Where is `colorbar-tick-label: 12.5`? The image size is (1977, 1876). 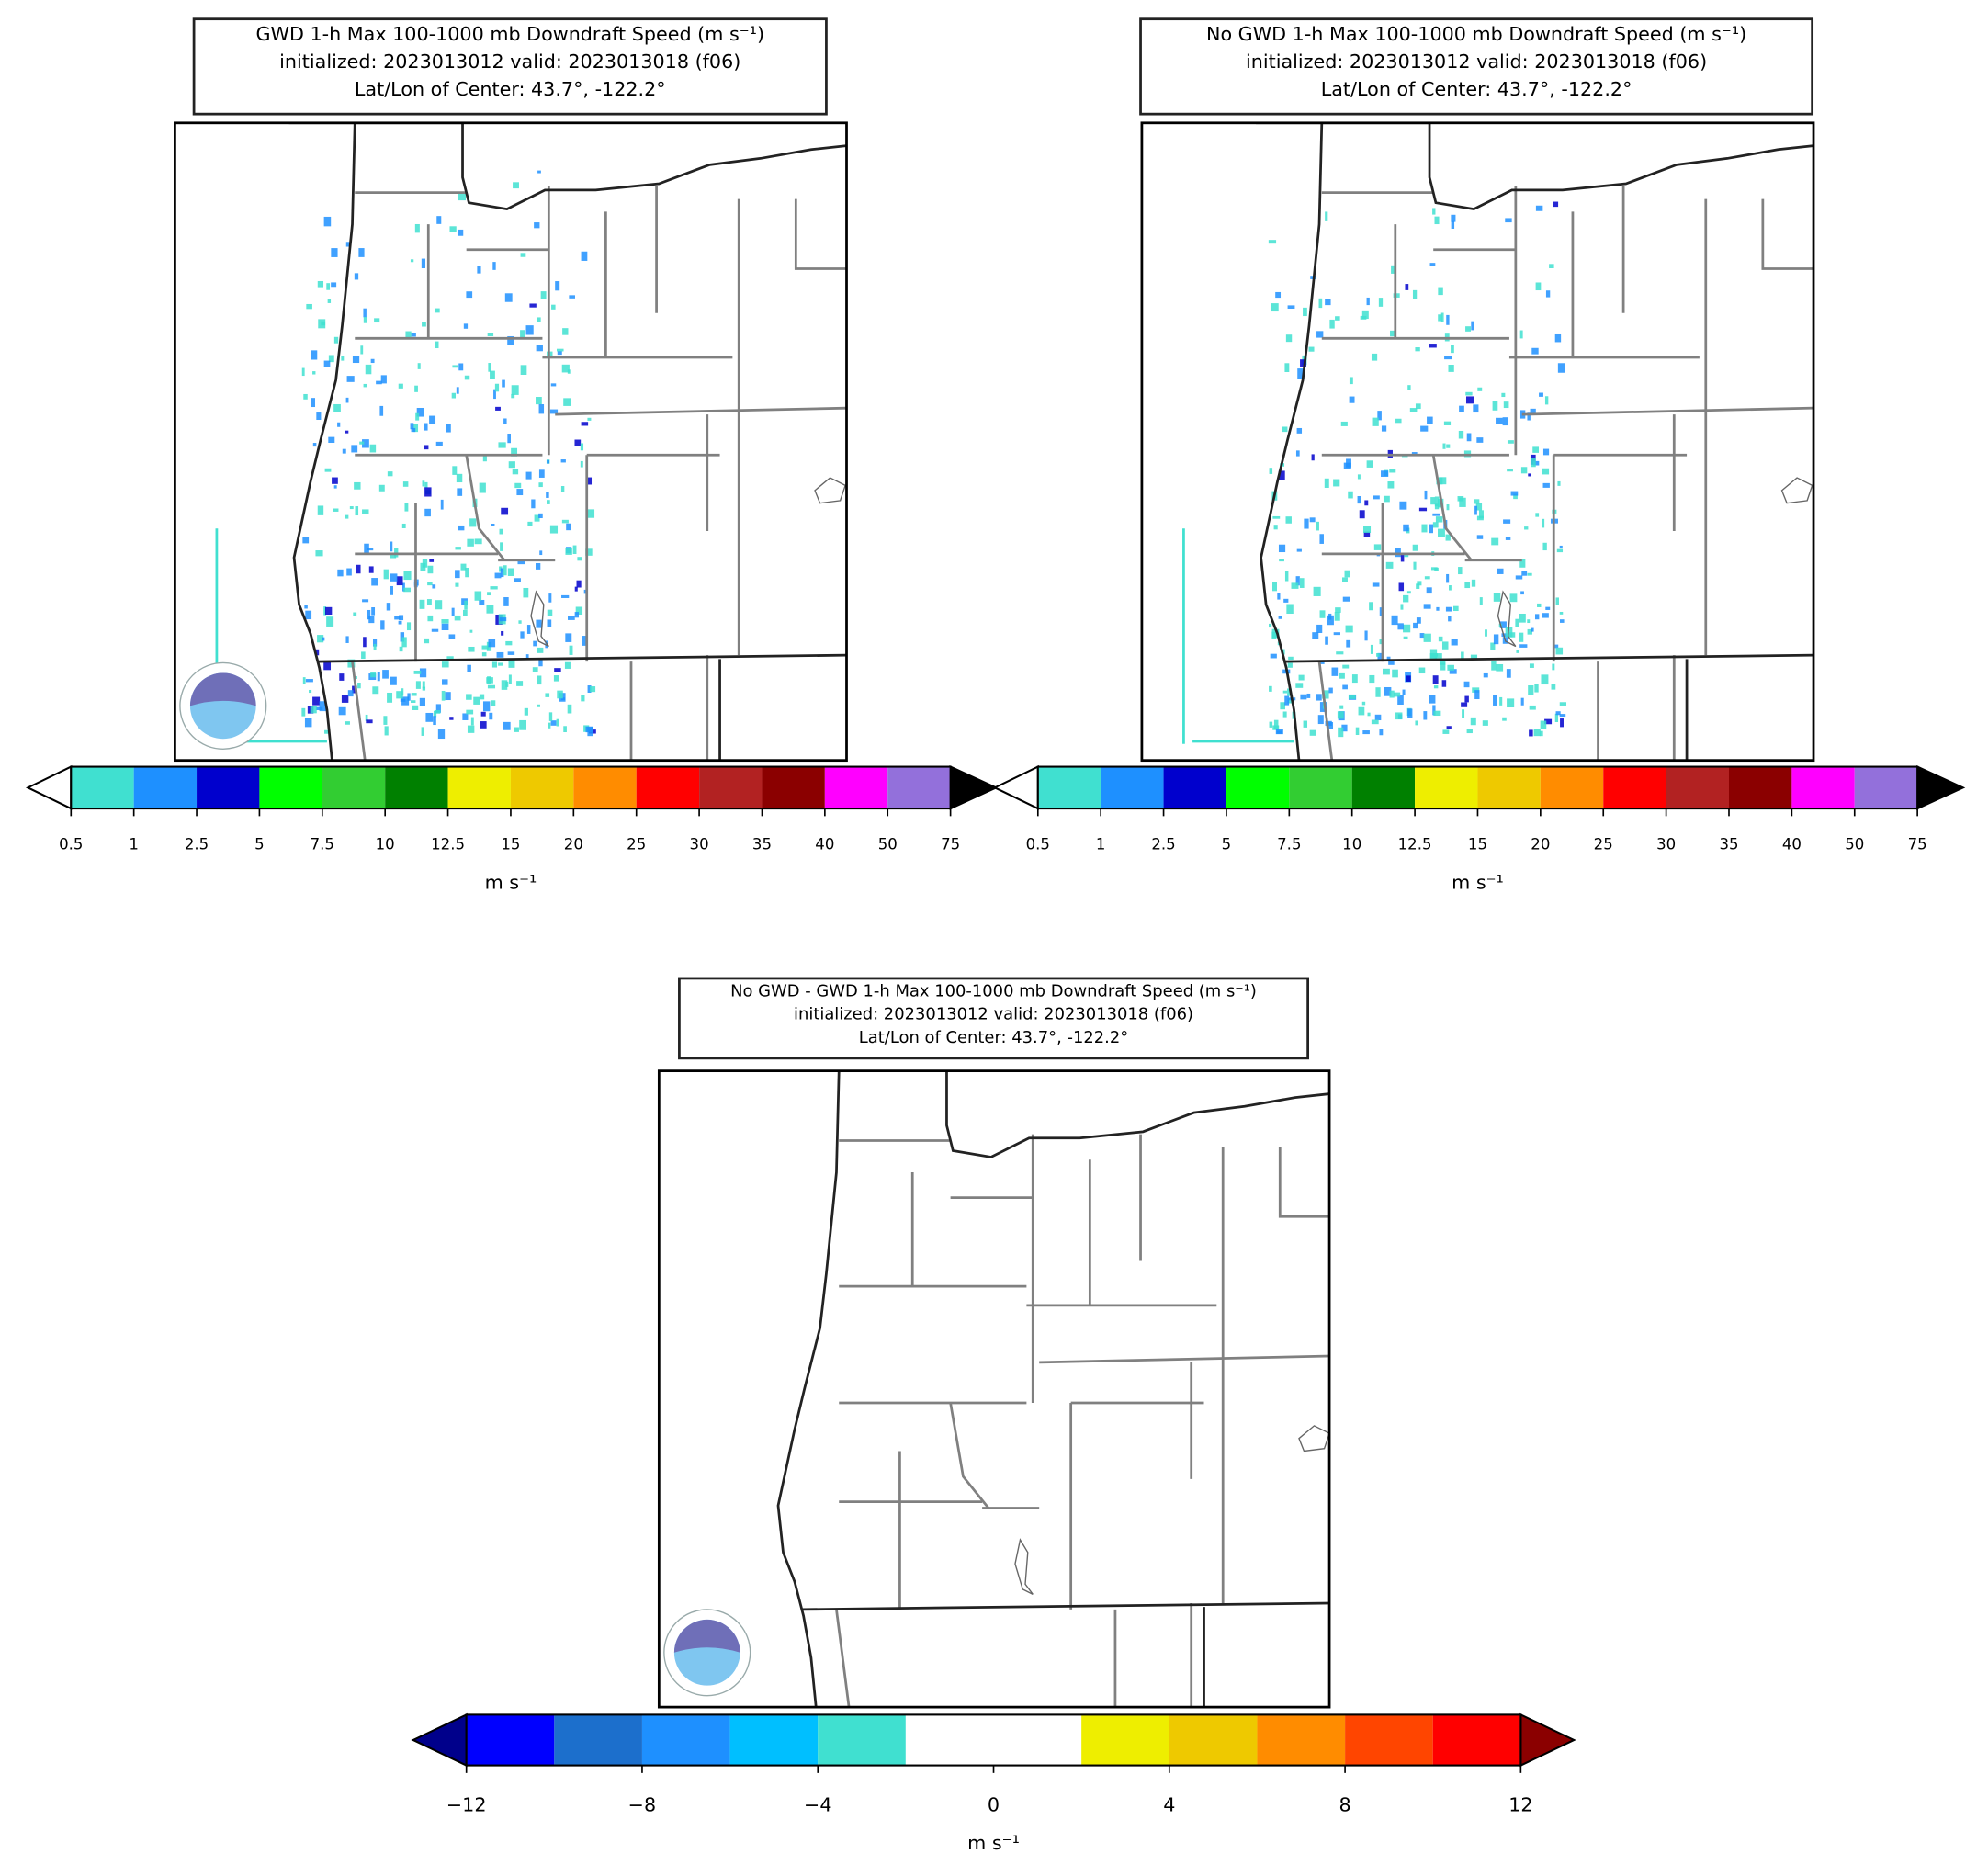 colorbar-tick-label: 12.5 is located at coordinates (1415, 844).